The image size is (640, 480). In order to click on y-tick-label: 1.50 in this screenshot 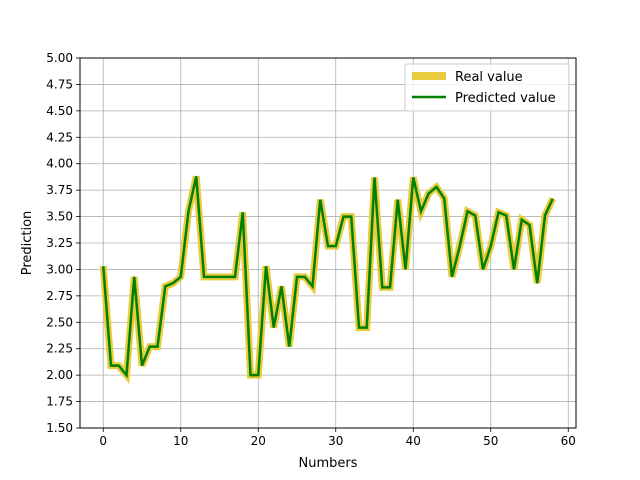, I will do `click(59, 428)`.